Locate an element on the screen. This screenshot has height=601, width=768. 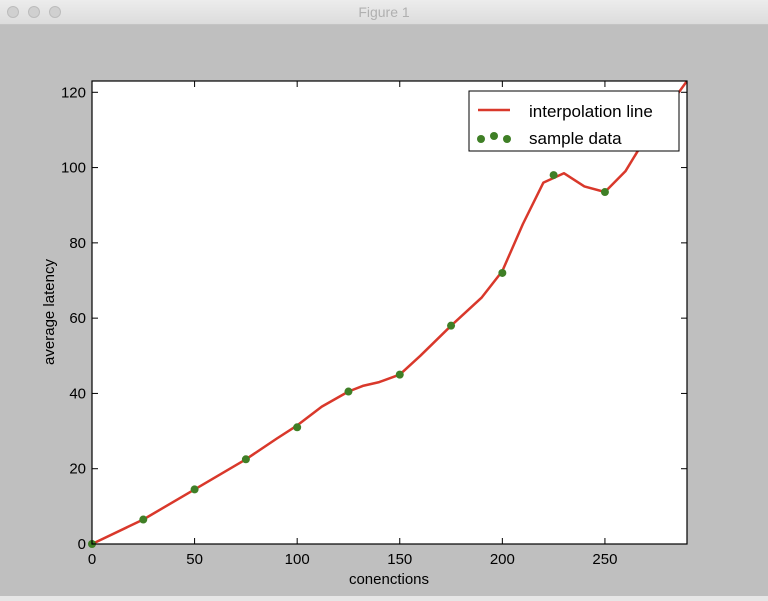
y-tick-label: 60 is located at coordinates (77, 318).